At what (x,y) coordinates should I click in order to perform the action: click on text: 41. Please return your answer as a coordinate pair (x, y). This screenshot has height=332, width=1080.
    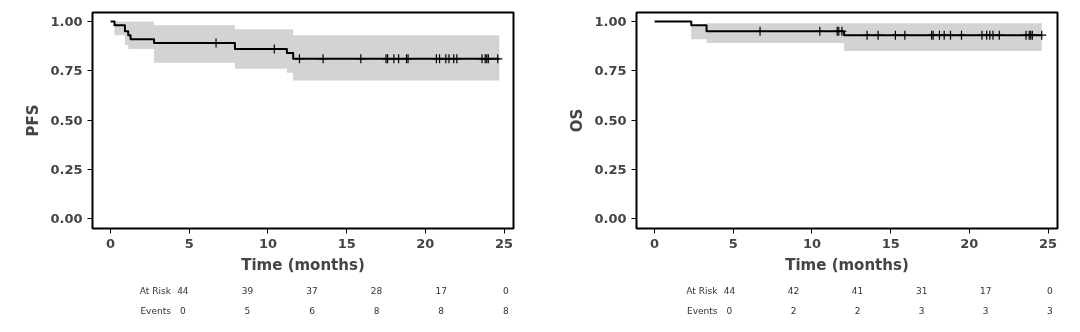
    Looking at the image, I should click on (857, 291).